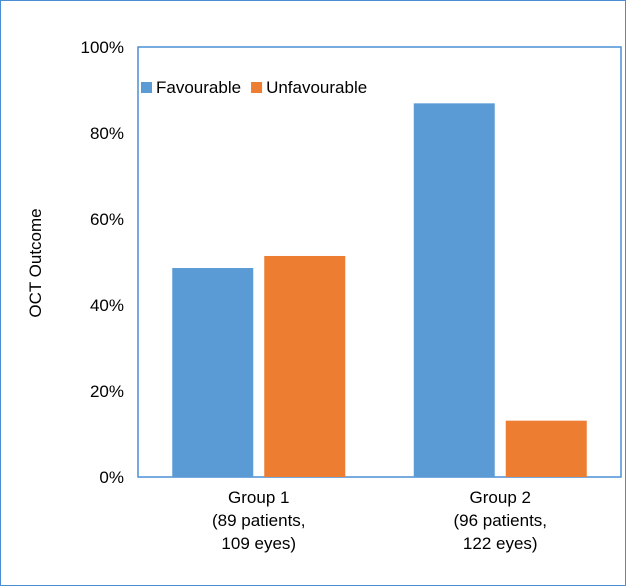 The width and height of the screenshot is (626, 587). I want to click on legend-label-favourable: Favourable, so click(198, 87).